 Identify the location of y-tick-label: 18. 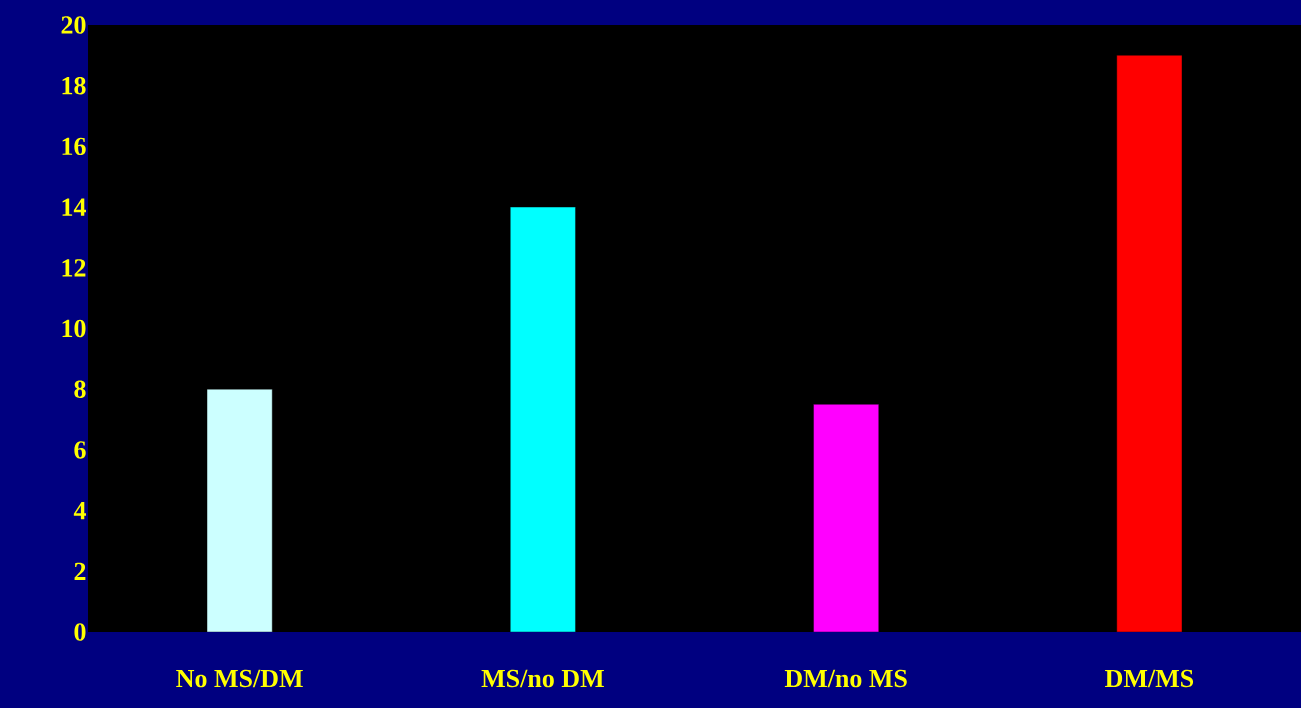
(74, 85).